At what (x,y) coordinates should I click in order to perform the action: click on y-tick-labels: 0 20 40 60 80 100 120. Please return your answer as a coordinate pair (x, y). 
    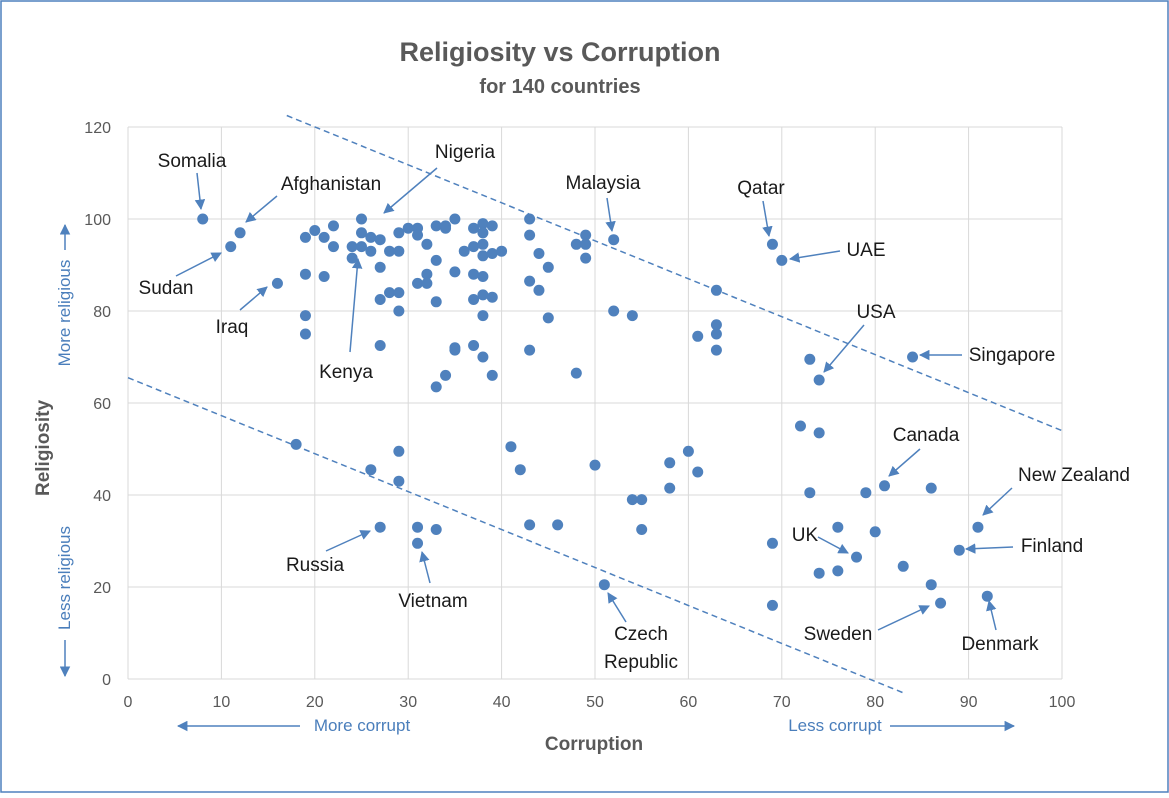
    Looking at the image, I should click on (97, 404).